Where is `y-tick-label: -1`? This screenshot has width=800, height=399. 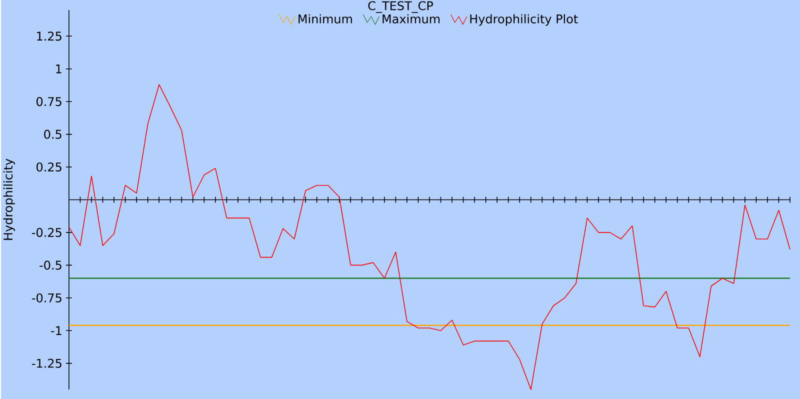
y-tick-label: -1 is located at coordinates (56, 330).